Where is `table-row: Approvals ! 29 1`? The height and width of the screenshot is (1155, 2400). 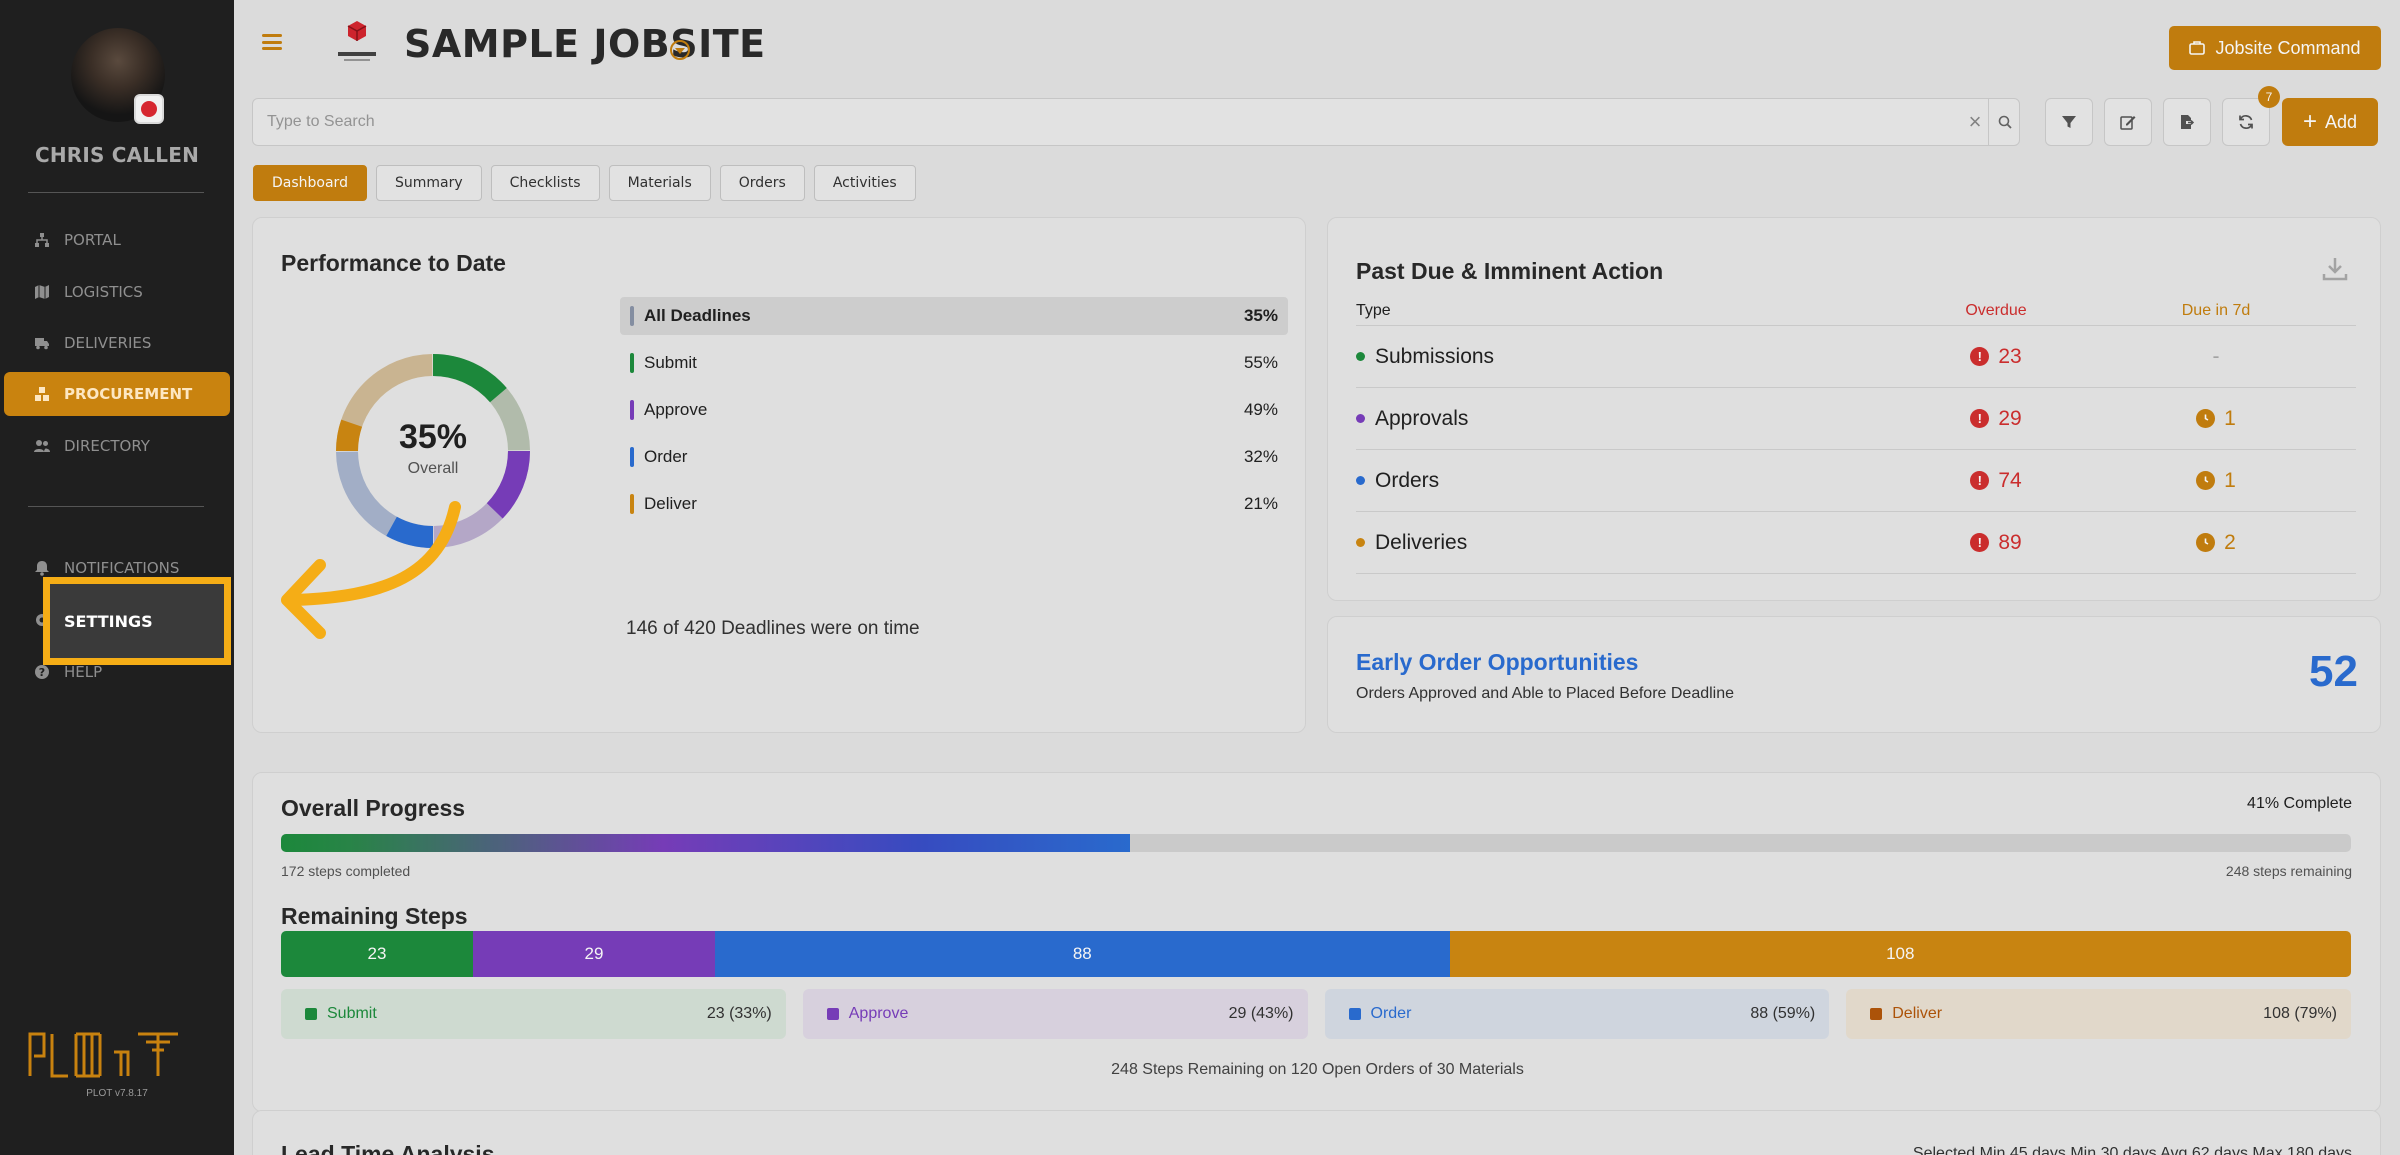 table-row: Approvals ! 29 1 is located at coordinates (1856, 419).